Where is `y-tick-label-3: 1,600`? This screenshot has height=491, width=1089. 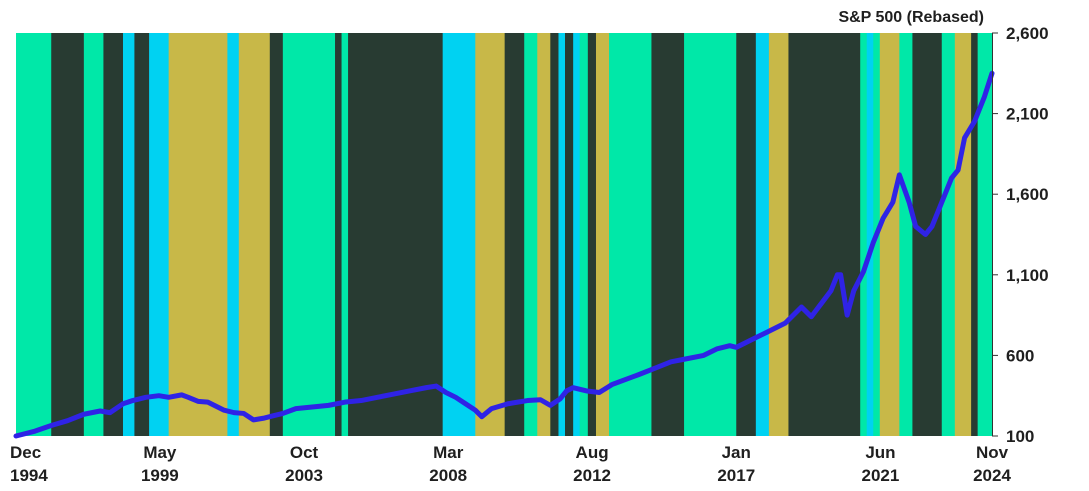
y-tick-label-3: 1,600 is located at coordinates (1027, 194).